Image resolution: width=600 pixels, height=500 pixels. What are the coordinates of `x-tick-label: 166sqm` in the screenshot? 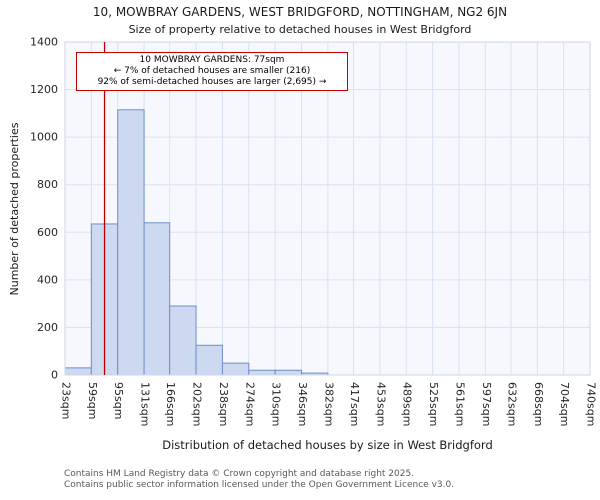 It's located at (170, 404).